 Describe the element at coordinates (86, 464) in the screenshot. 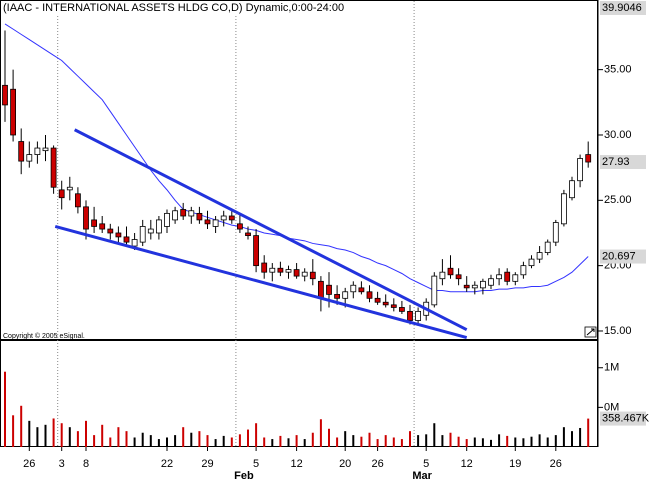

I see `x-tick-label: 8` at that location.